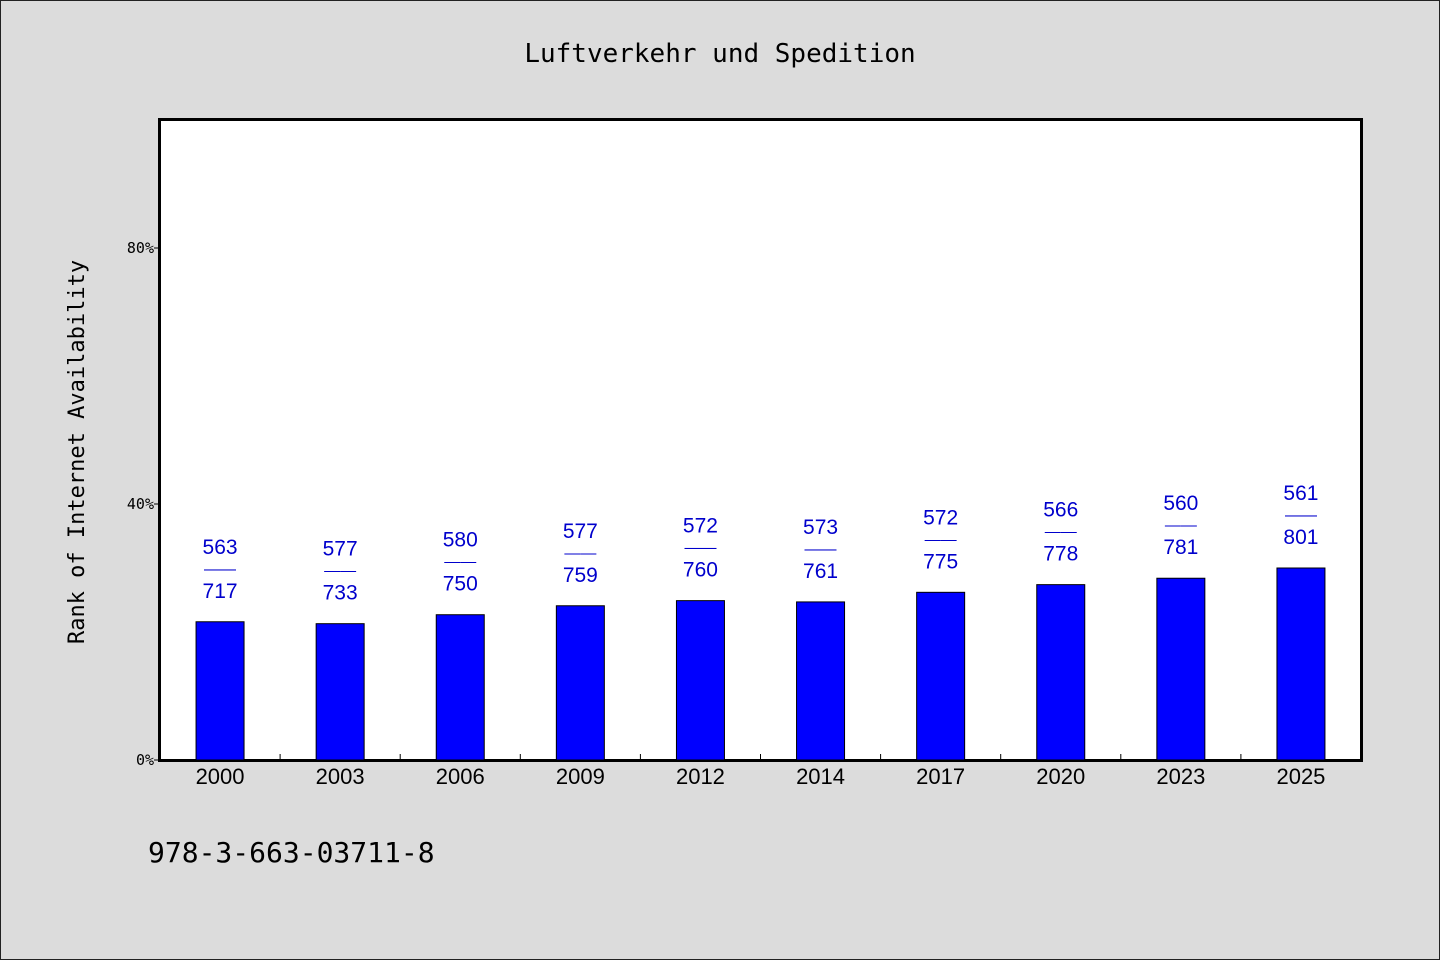  I want to click on y-tick-label: 40%, so click(140, 504).